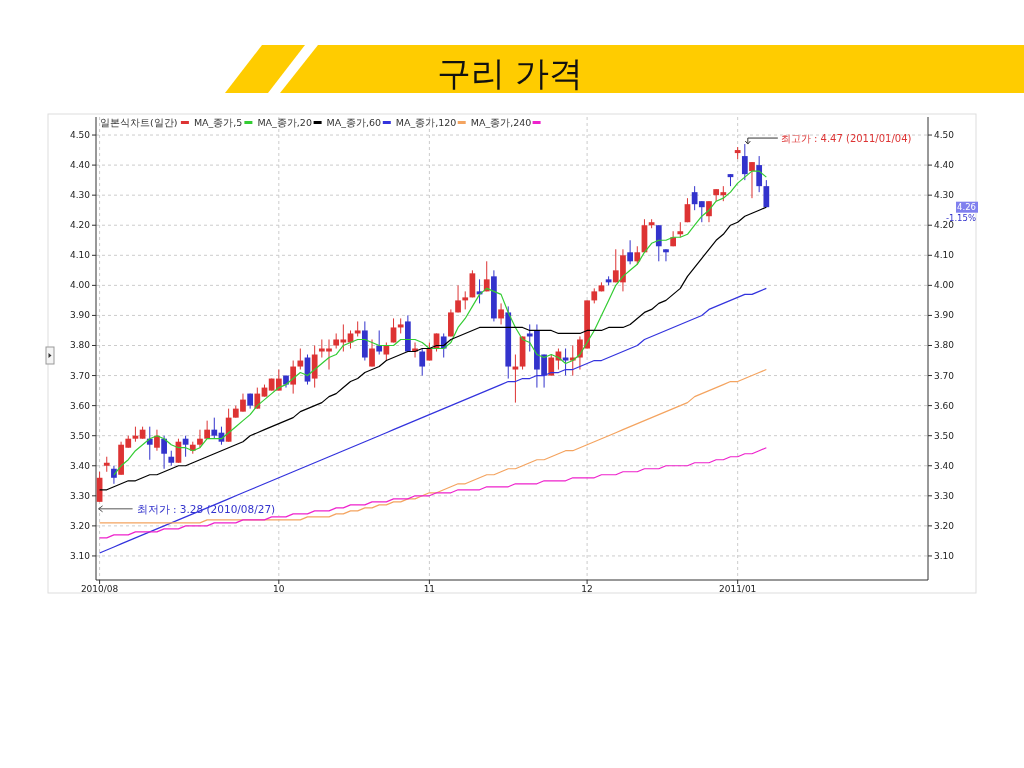 The width and height of the screenshot is (1024, 768). Describe the element at coordinates (354, 122) in the screenshot. I see `legend-label: MA_종가,60` at that location.